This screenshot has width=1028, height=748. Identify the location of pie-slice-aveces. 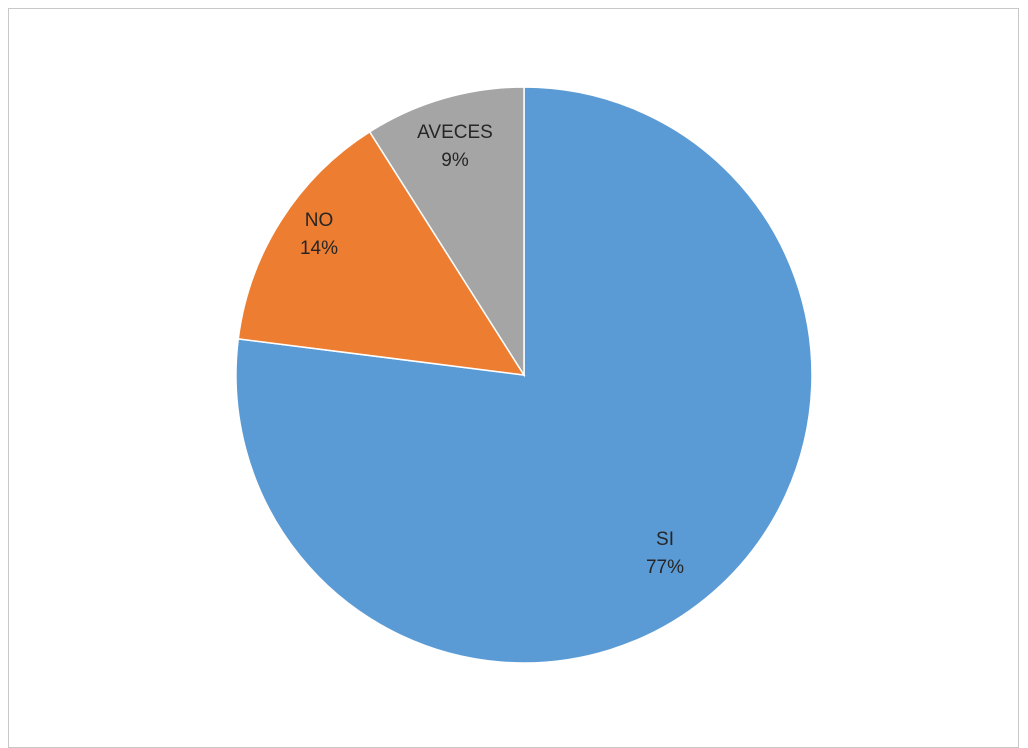
(446, 232).